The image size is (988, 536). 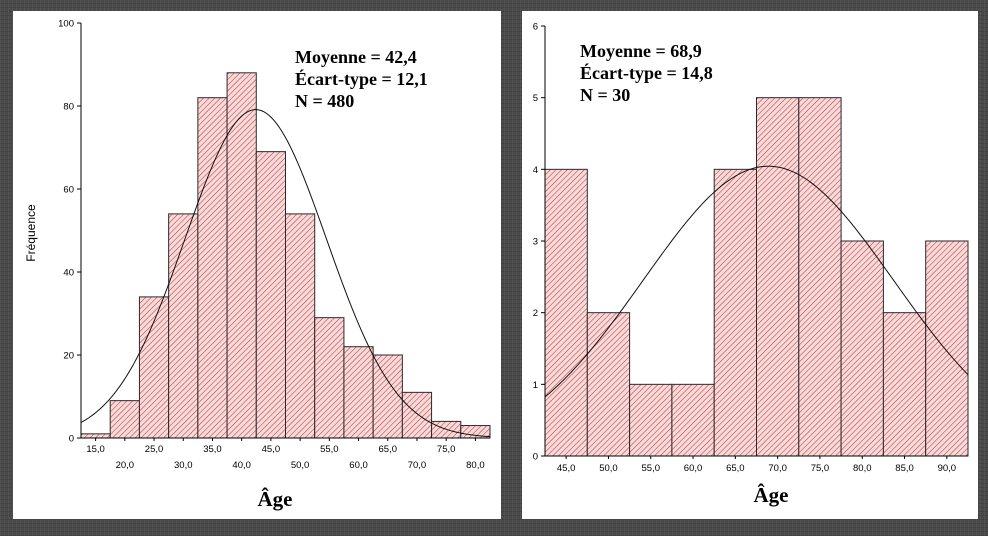 I want to click on y-tick-label: 40, so click(x=68, y=273).